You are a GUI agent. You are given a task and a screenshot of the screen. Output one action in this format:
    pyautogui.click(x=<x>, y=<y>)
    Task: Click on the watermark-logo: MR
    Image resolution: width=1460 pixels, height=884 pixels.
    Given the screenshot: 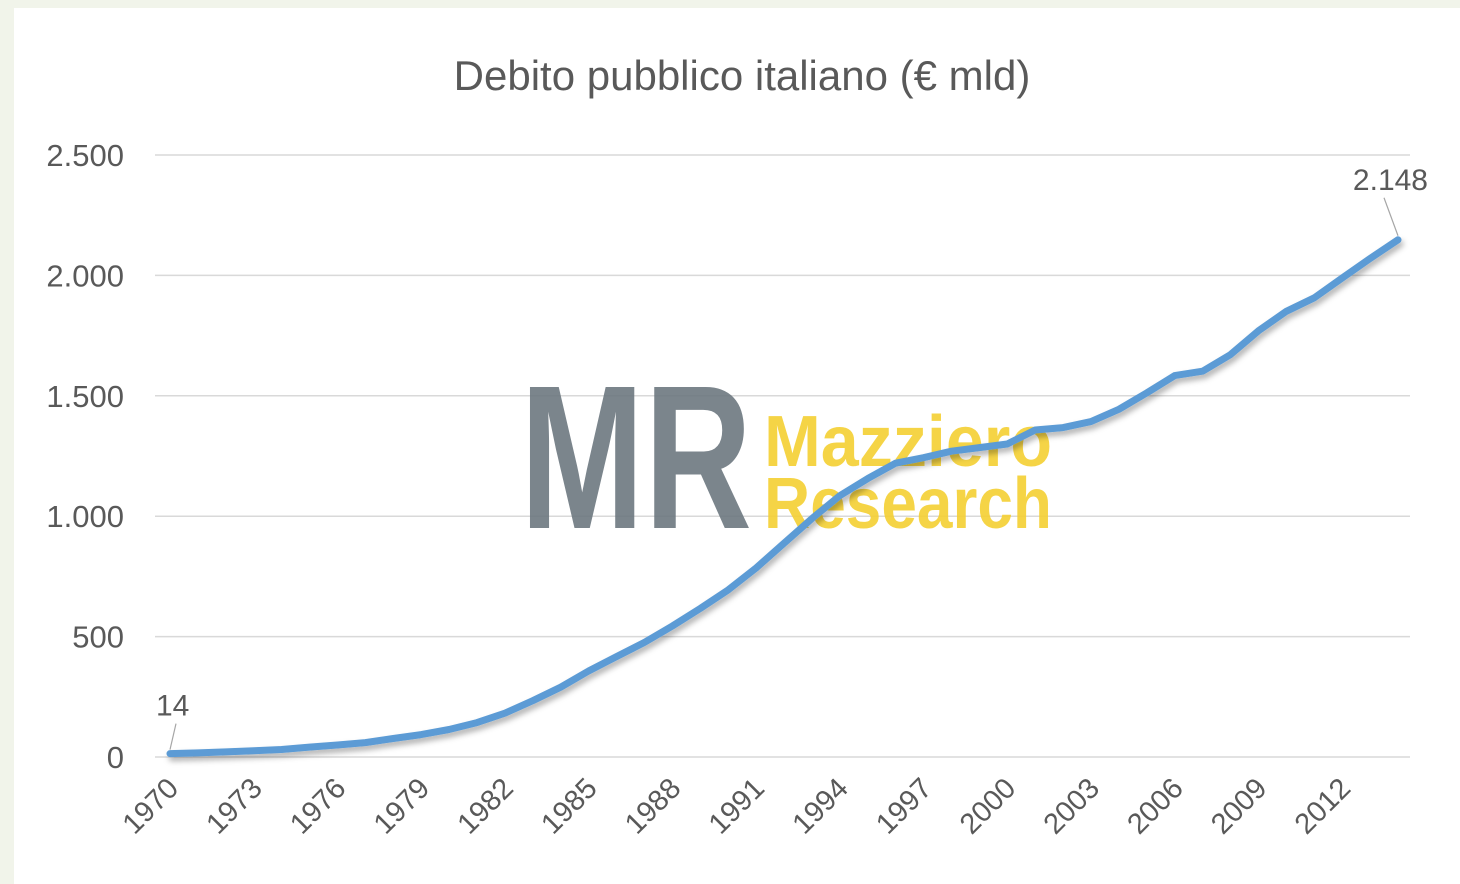 What is the action you would take?
    pyautogui.click(x=636, y=457)
    